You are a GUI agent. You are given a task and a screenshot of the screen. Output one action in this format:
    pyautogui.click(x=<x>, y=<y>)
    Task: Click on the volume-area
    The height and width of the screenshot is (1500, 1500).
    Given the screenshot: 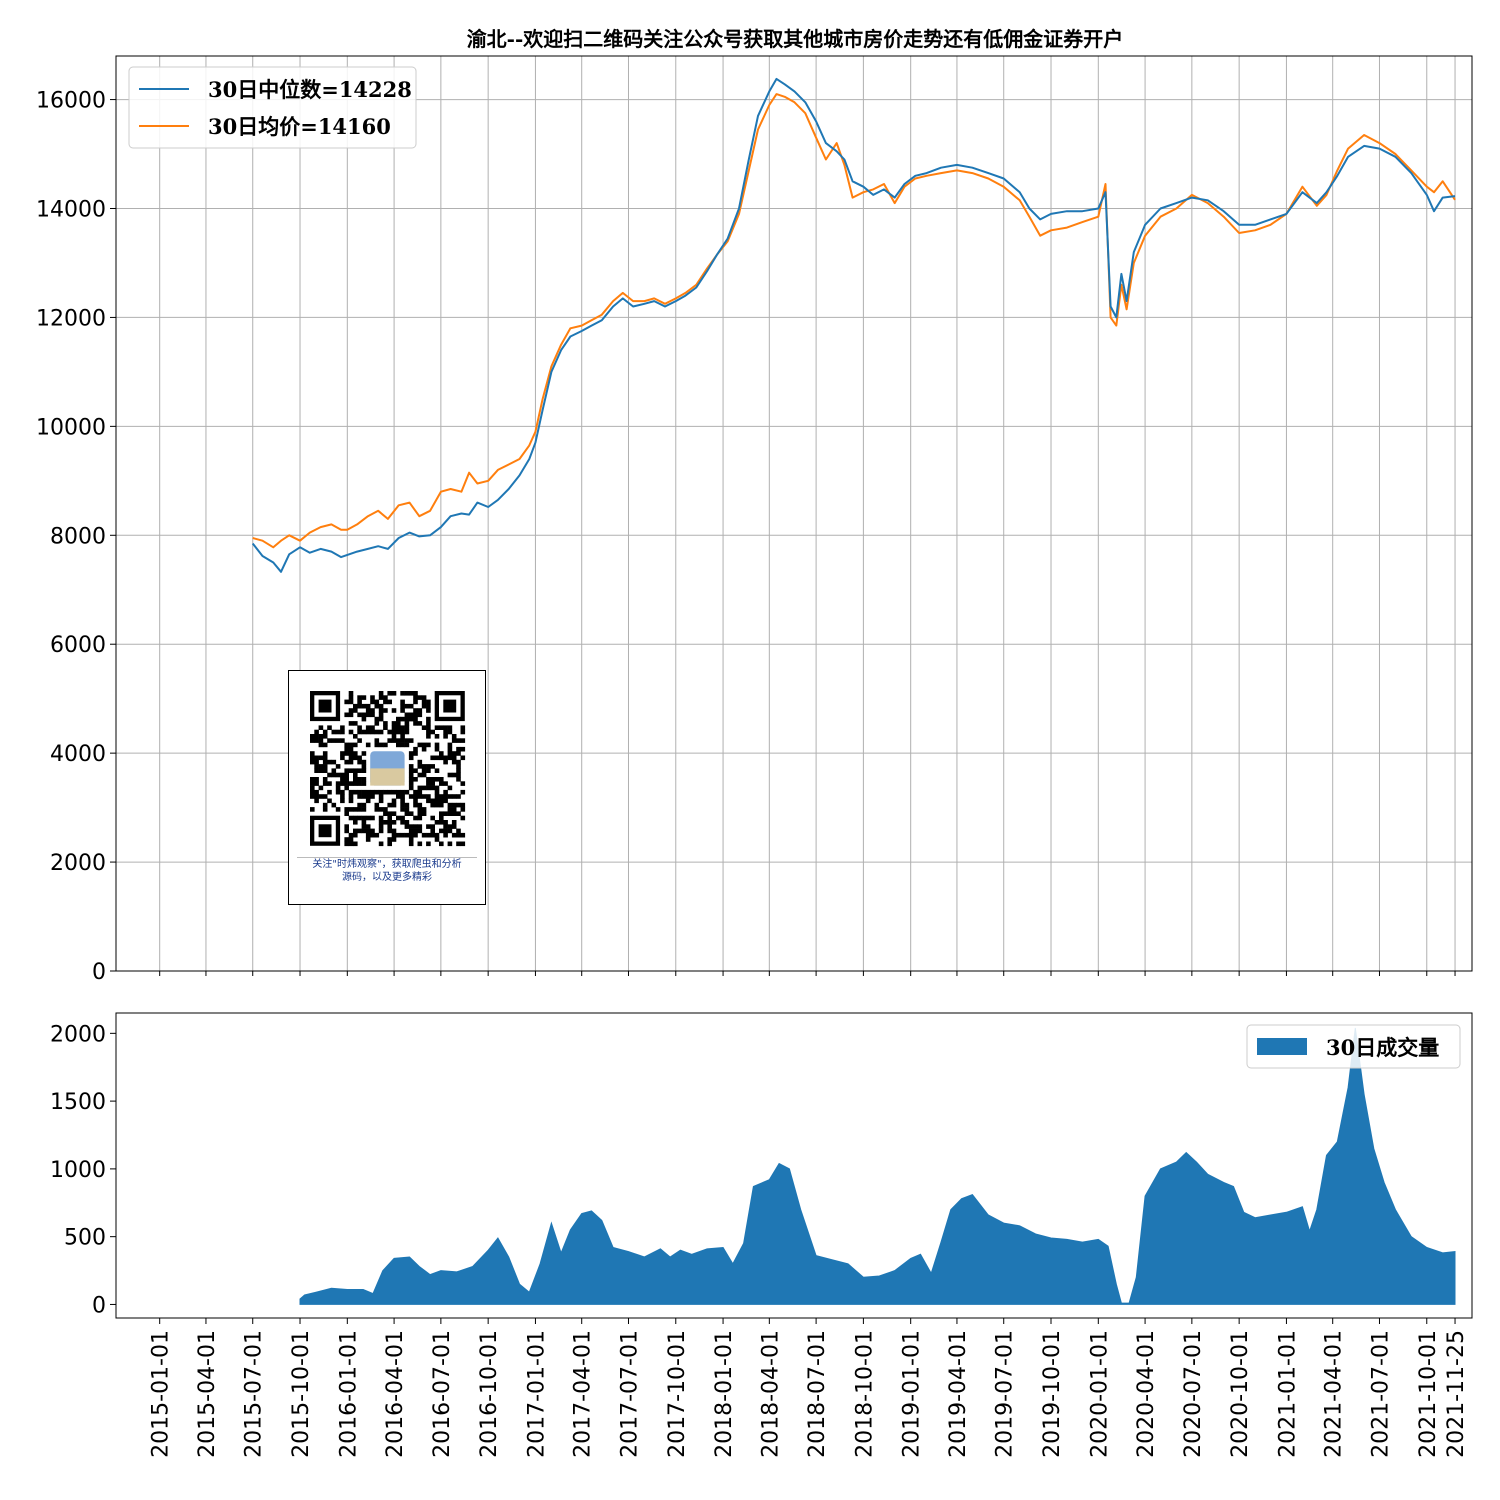 What is the action you would take?
    pyautogui.click(x=877, y=1166)
    